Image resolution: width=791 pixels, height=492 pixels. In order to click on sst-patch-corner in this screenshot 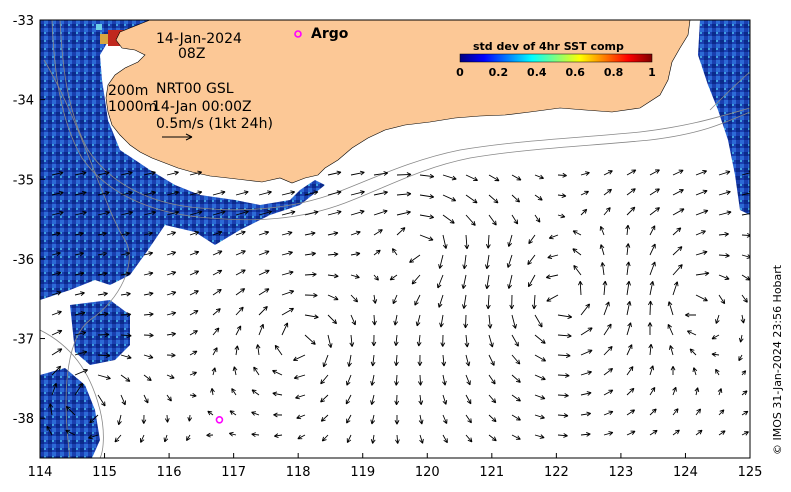, I will do `click(70, 413)`.